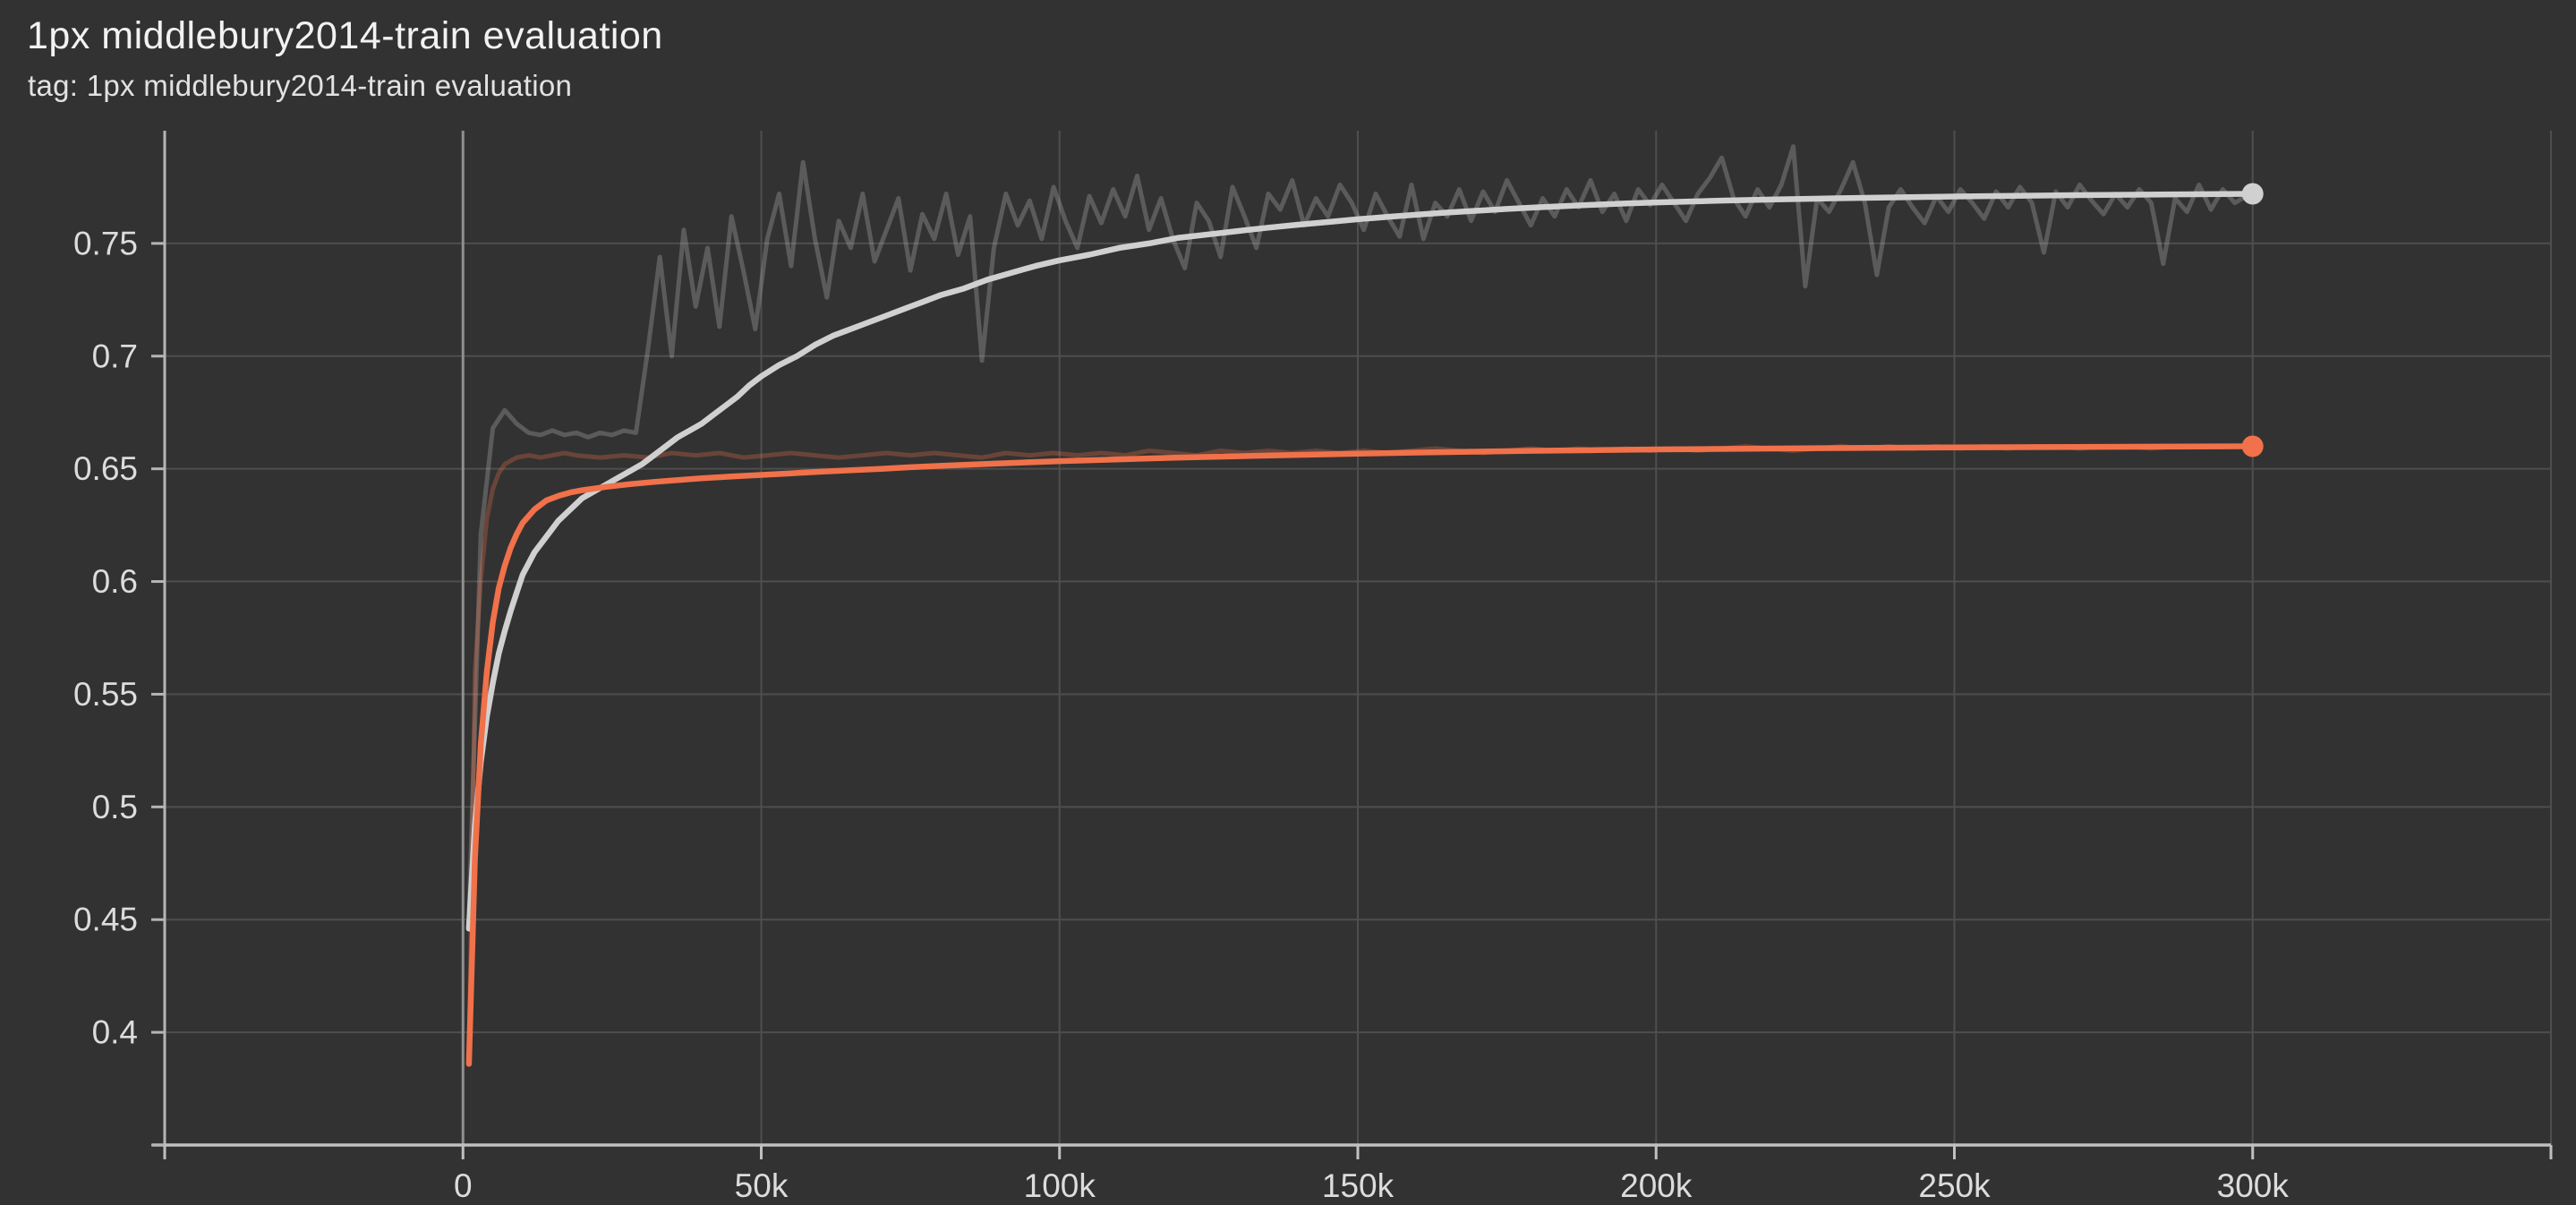 This screenshot has height=1205, width=2576. What do you see at coordinates (1656, 1185) in the screenshot?
I see `x-axis-label-200k: 200k` at bounding box center [1656, 1185].